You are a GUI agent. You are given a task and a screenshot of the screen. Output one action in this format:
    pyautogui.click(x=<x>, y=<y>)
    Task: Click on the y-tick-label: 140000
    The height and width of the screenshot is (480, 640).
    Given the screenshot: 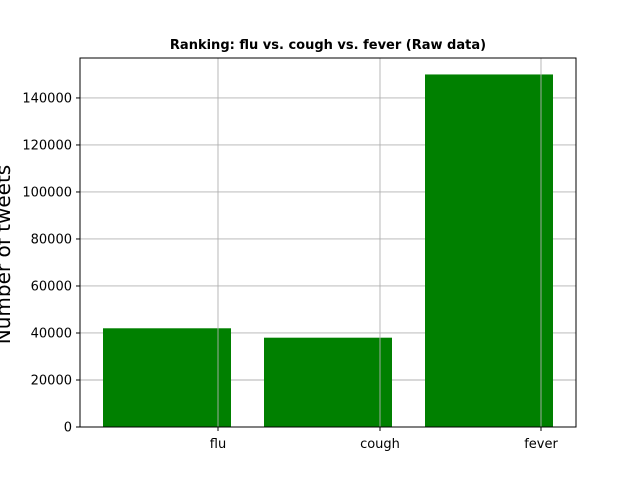 What is the action you would take?
    pyautogui.click(x=47, y=98)
    